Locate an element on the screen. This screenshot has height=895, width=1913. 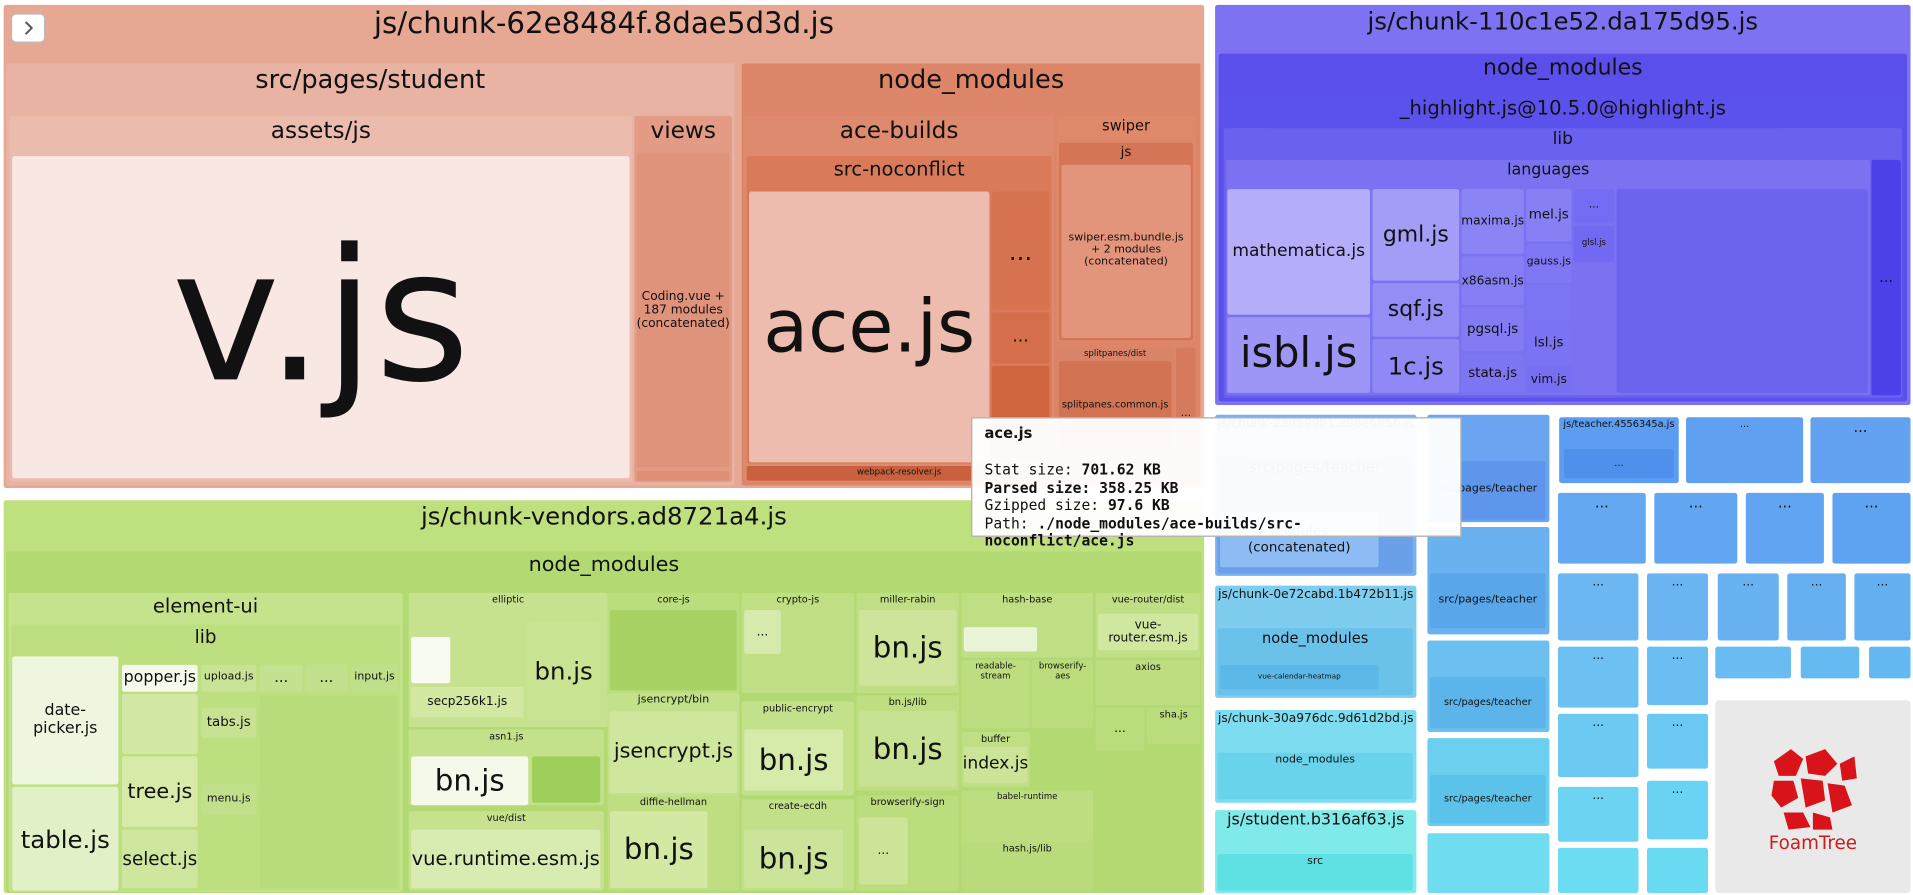
treemap-cell: vue-router.esm.js is located at coordinates (1148, 632).